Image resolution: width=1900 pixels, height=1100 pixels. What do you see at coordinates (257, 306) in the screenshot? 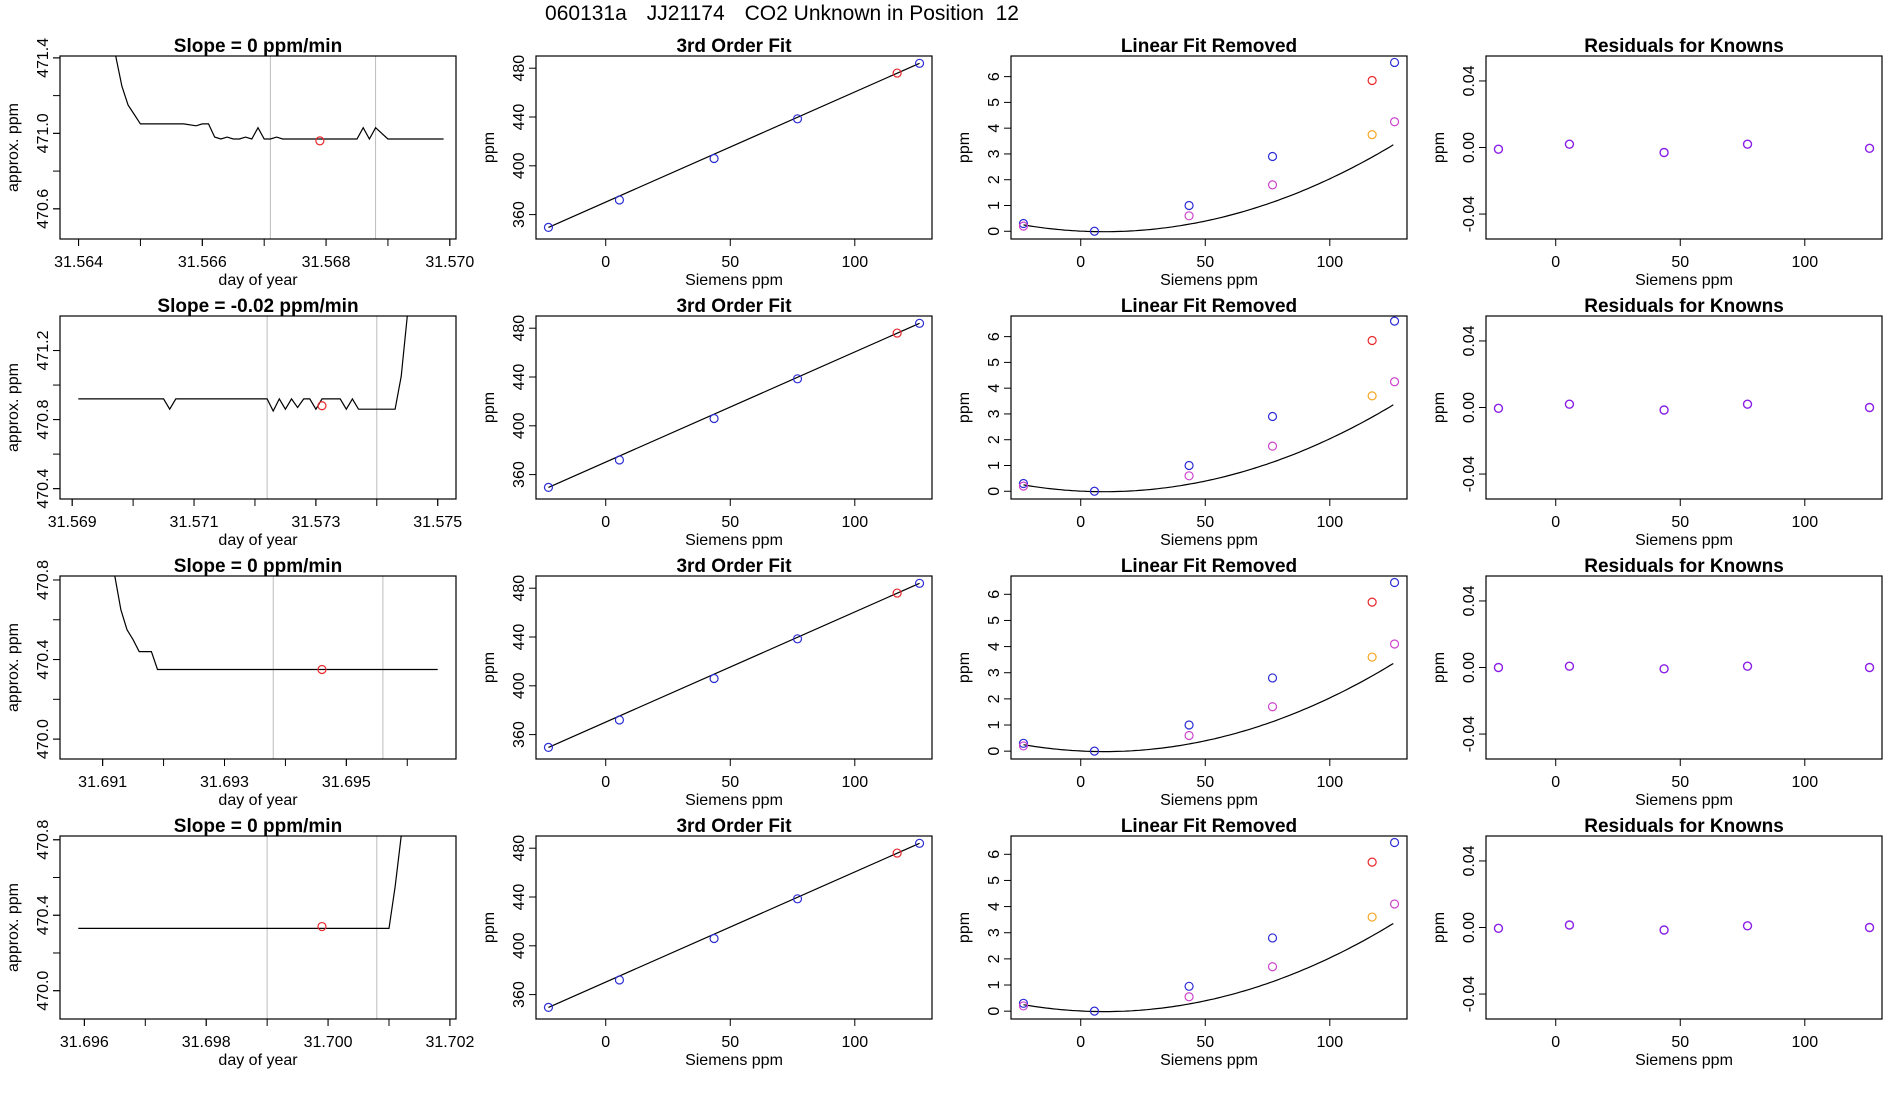
I see `panel-title: Slope = -0.02 ppm/min` at bounding box center [257, 306].